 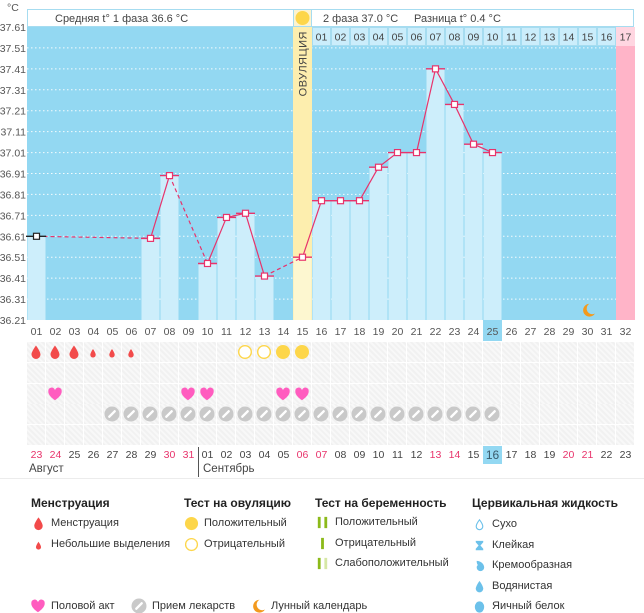 What do you see at coordinates (226, 455) in the screenshot?
I see `date-label: 02` at bounding box center [226, 455].